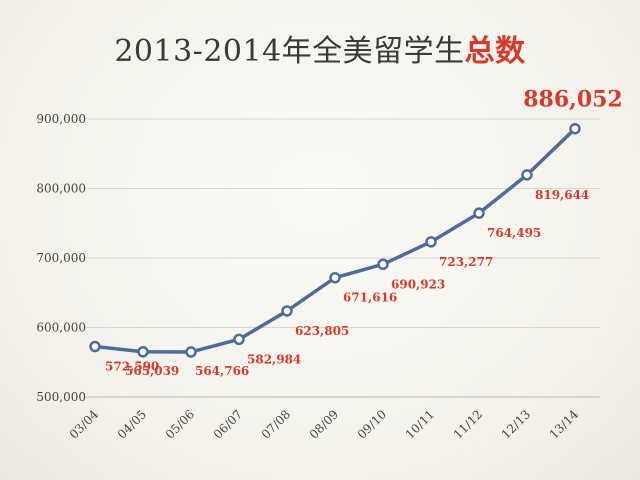 The height and width of the screenshot is (480, 640). I want to click on y-tick-label: 900,000, so click(61, 119).